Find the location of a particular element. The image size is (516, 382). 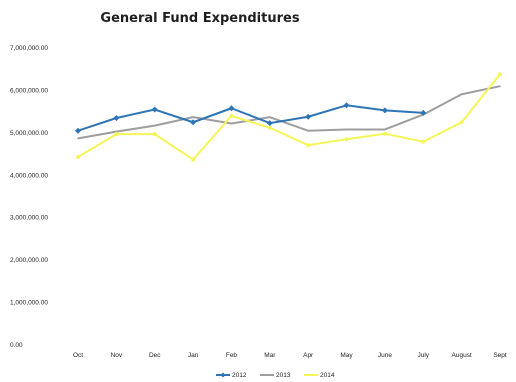

x-tick-label: Apr is located at coordinates (308, 355).